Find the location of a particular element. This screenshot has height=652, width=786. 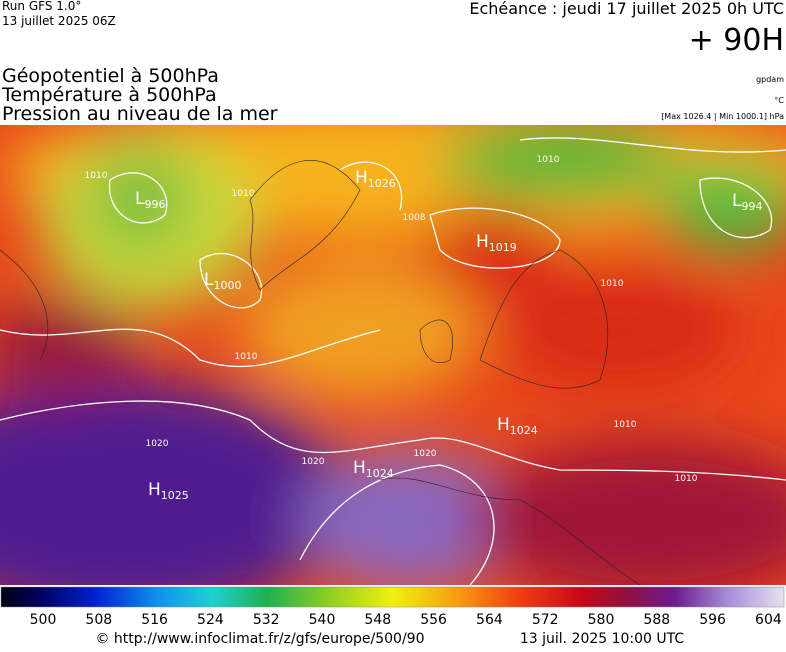

unit: [Max 1026.4 | Min 1000.1] hPa is located at coordinates (722, 116).